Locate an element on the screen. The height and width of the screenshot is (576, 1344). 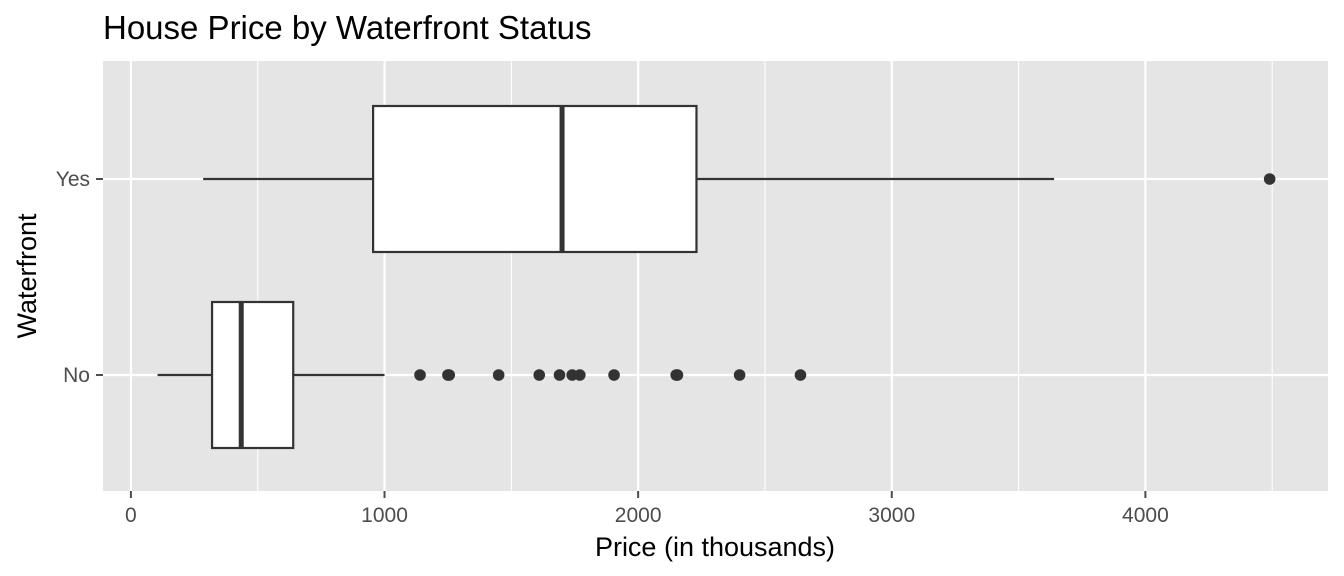
x-tick-label: 3000 is located at coordinates (891, 515).